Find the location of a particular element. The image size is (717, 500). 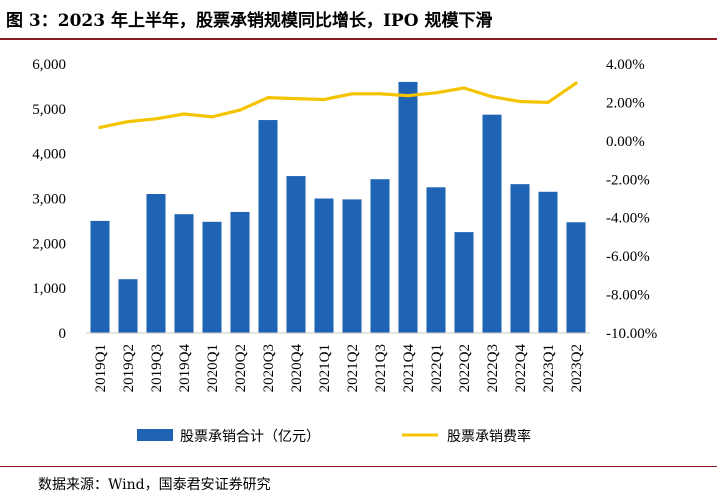

left-tick-label: 4,000 is located at coordinates (49, 155).